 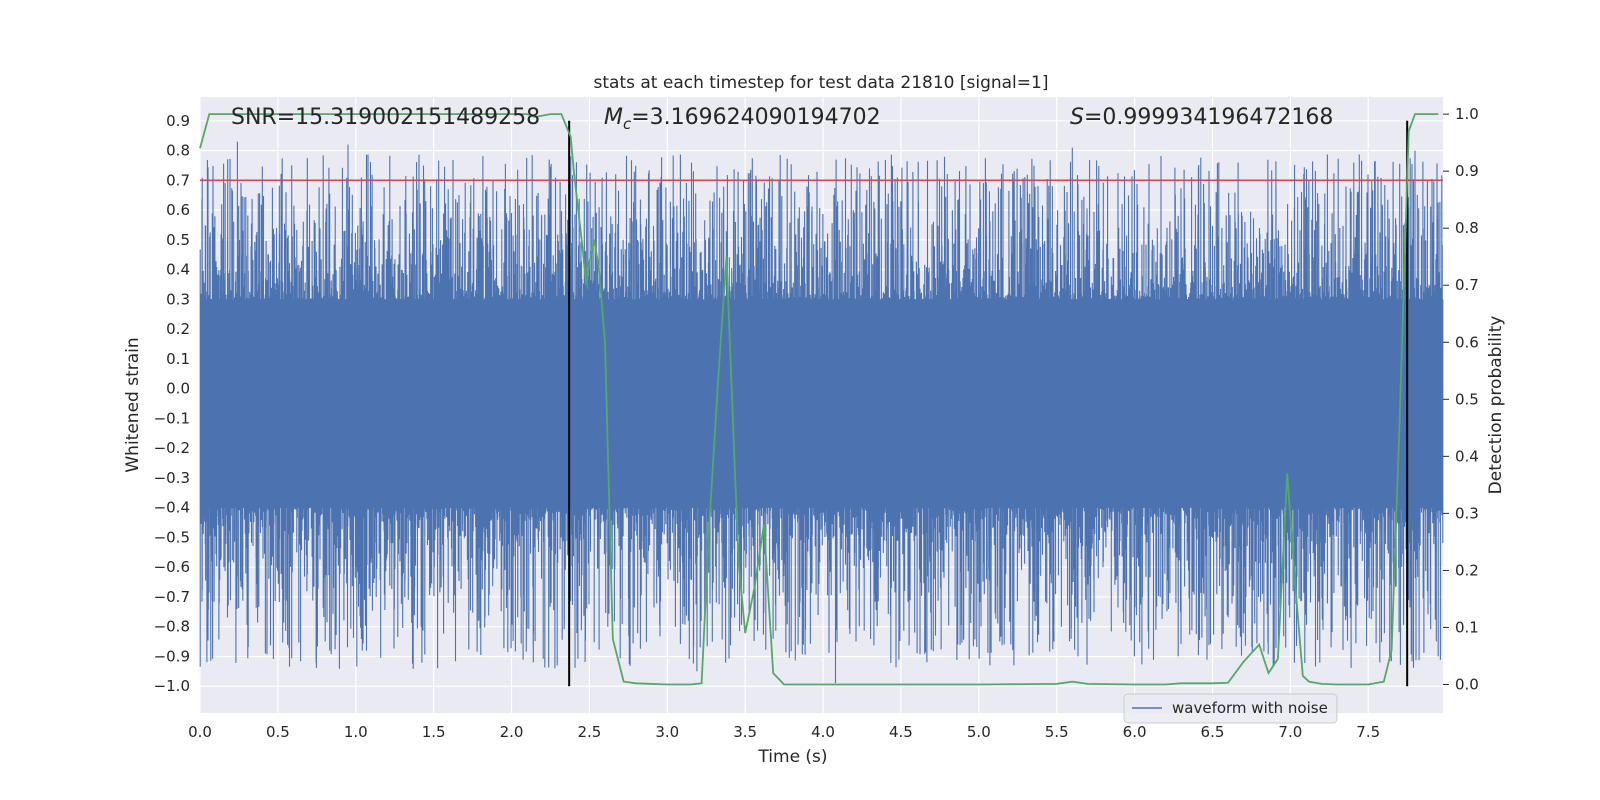 What do you see at coordinates (1467, 456) in the screenshot?
I see `y2-tick-label: 0.4` at bounding box center [1467, 456].